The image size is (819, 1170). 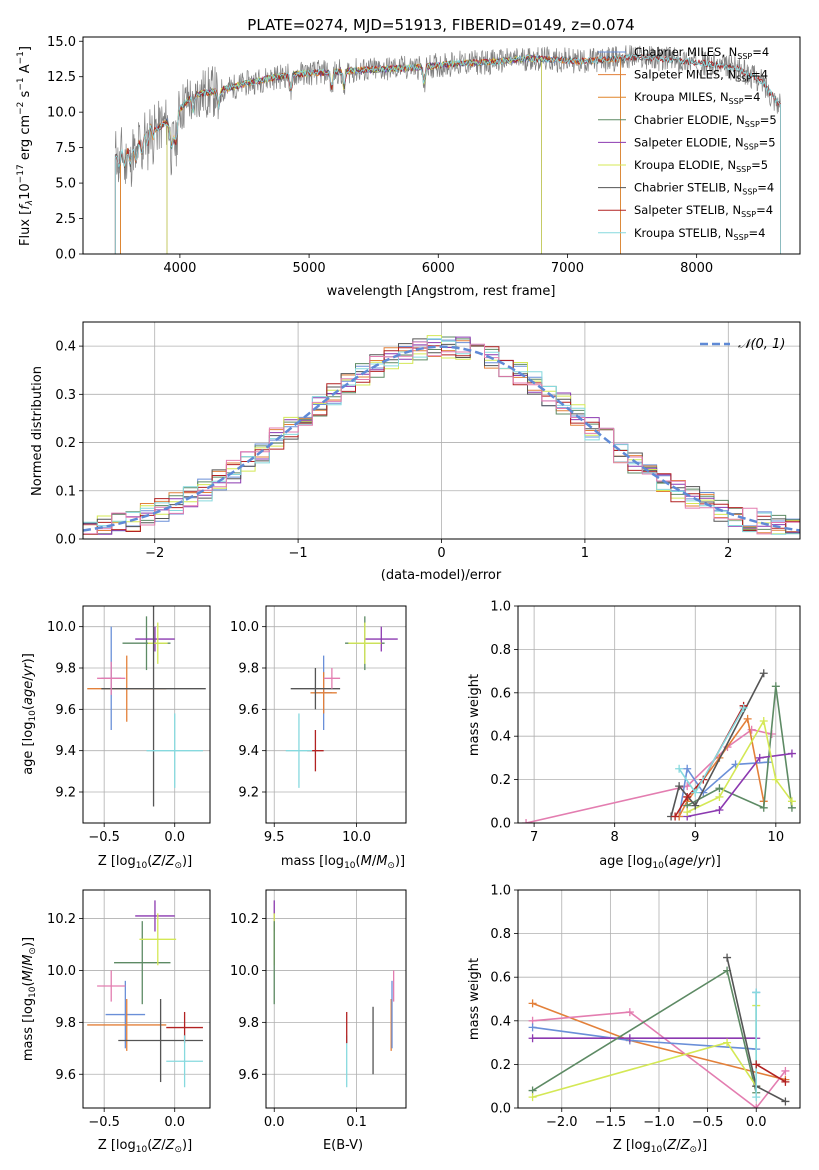 What do you see at coordinates (146, 706) in the screenshot?
I see `age-vs-Z-plot-area` at bounding box center [146, 706].